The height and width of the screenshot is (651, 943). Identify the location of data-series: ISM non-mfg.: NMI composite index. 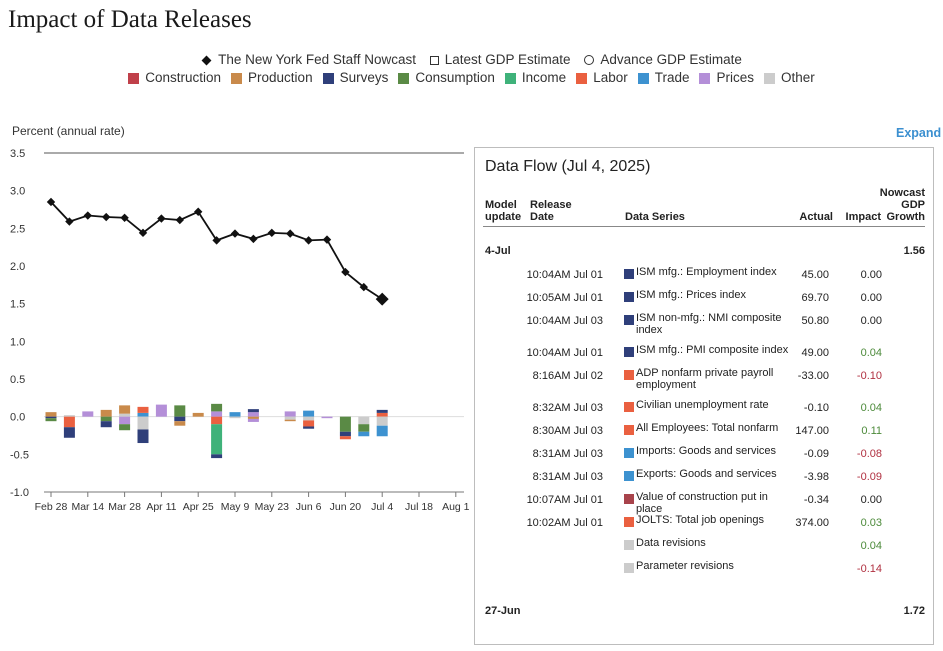
(709, 324).